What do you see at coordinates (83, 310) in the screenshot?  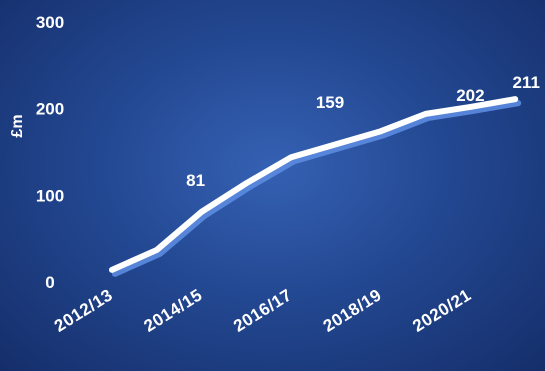 I see `x-tick-label-2012-13: 2012/13` at bounding box center [83, 310].